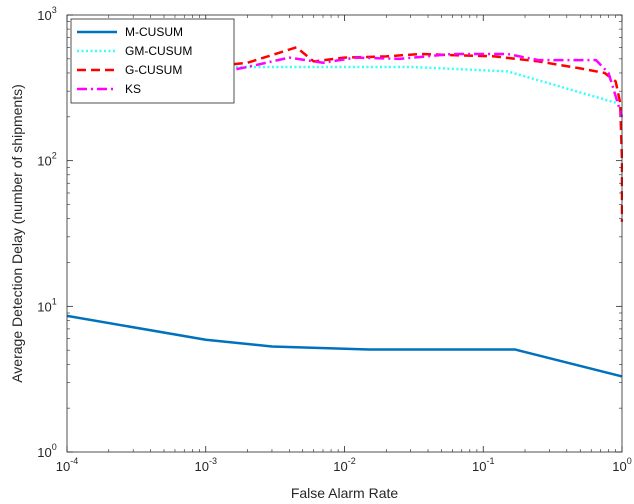  Describe the element at coordinates (153, 70) in the screenshot. I see `legend-label: G-CUSUM` at that location.